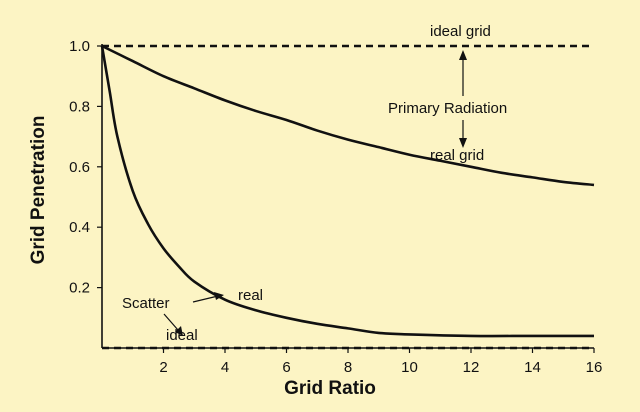  What do you see at coordinates (286, 367) in the screenshot?
I see `x-tick-label: 6` at bounding box center [286, 367].